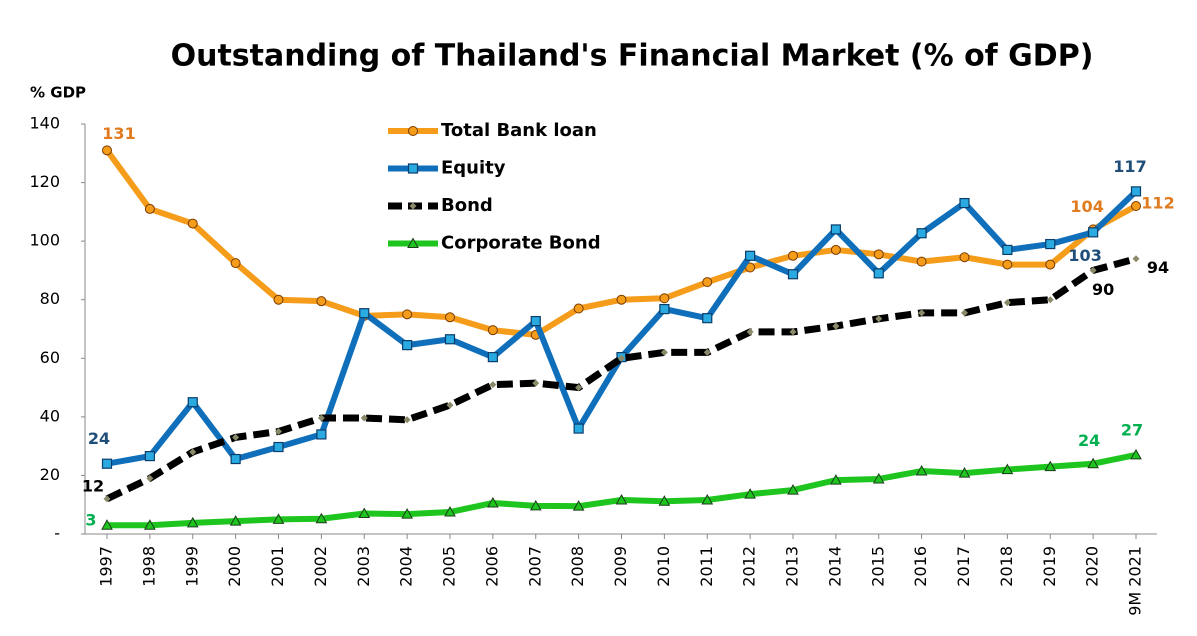 This screenshot has width=1197, height=636. Describe the element at coordinates (1006, 566) in the screenshot. I see `x-tick-label: 2018` at that location.